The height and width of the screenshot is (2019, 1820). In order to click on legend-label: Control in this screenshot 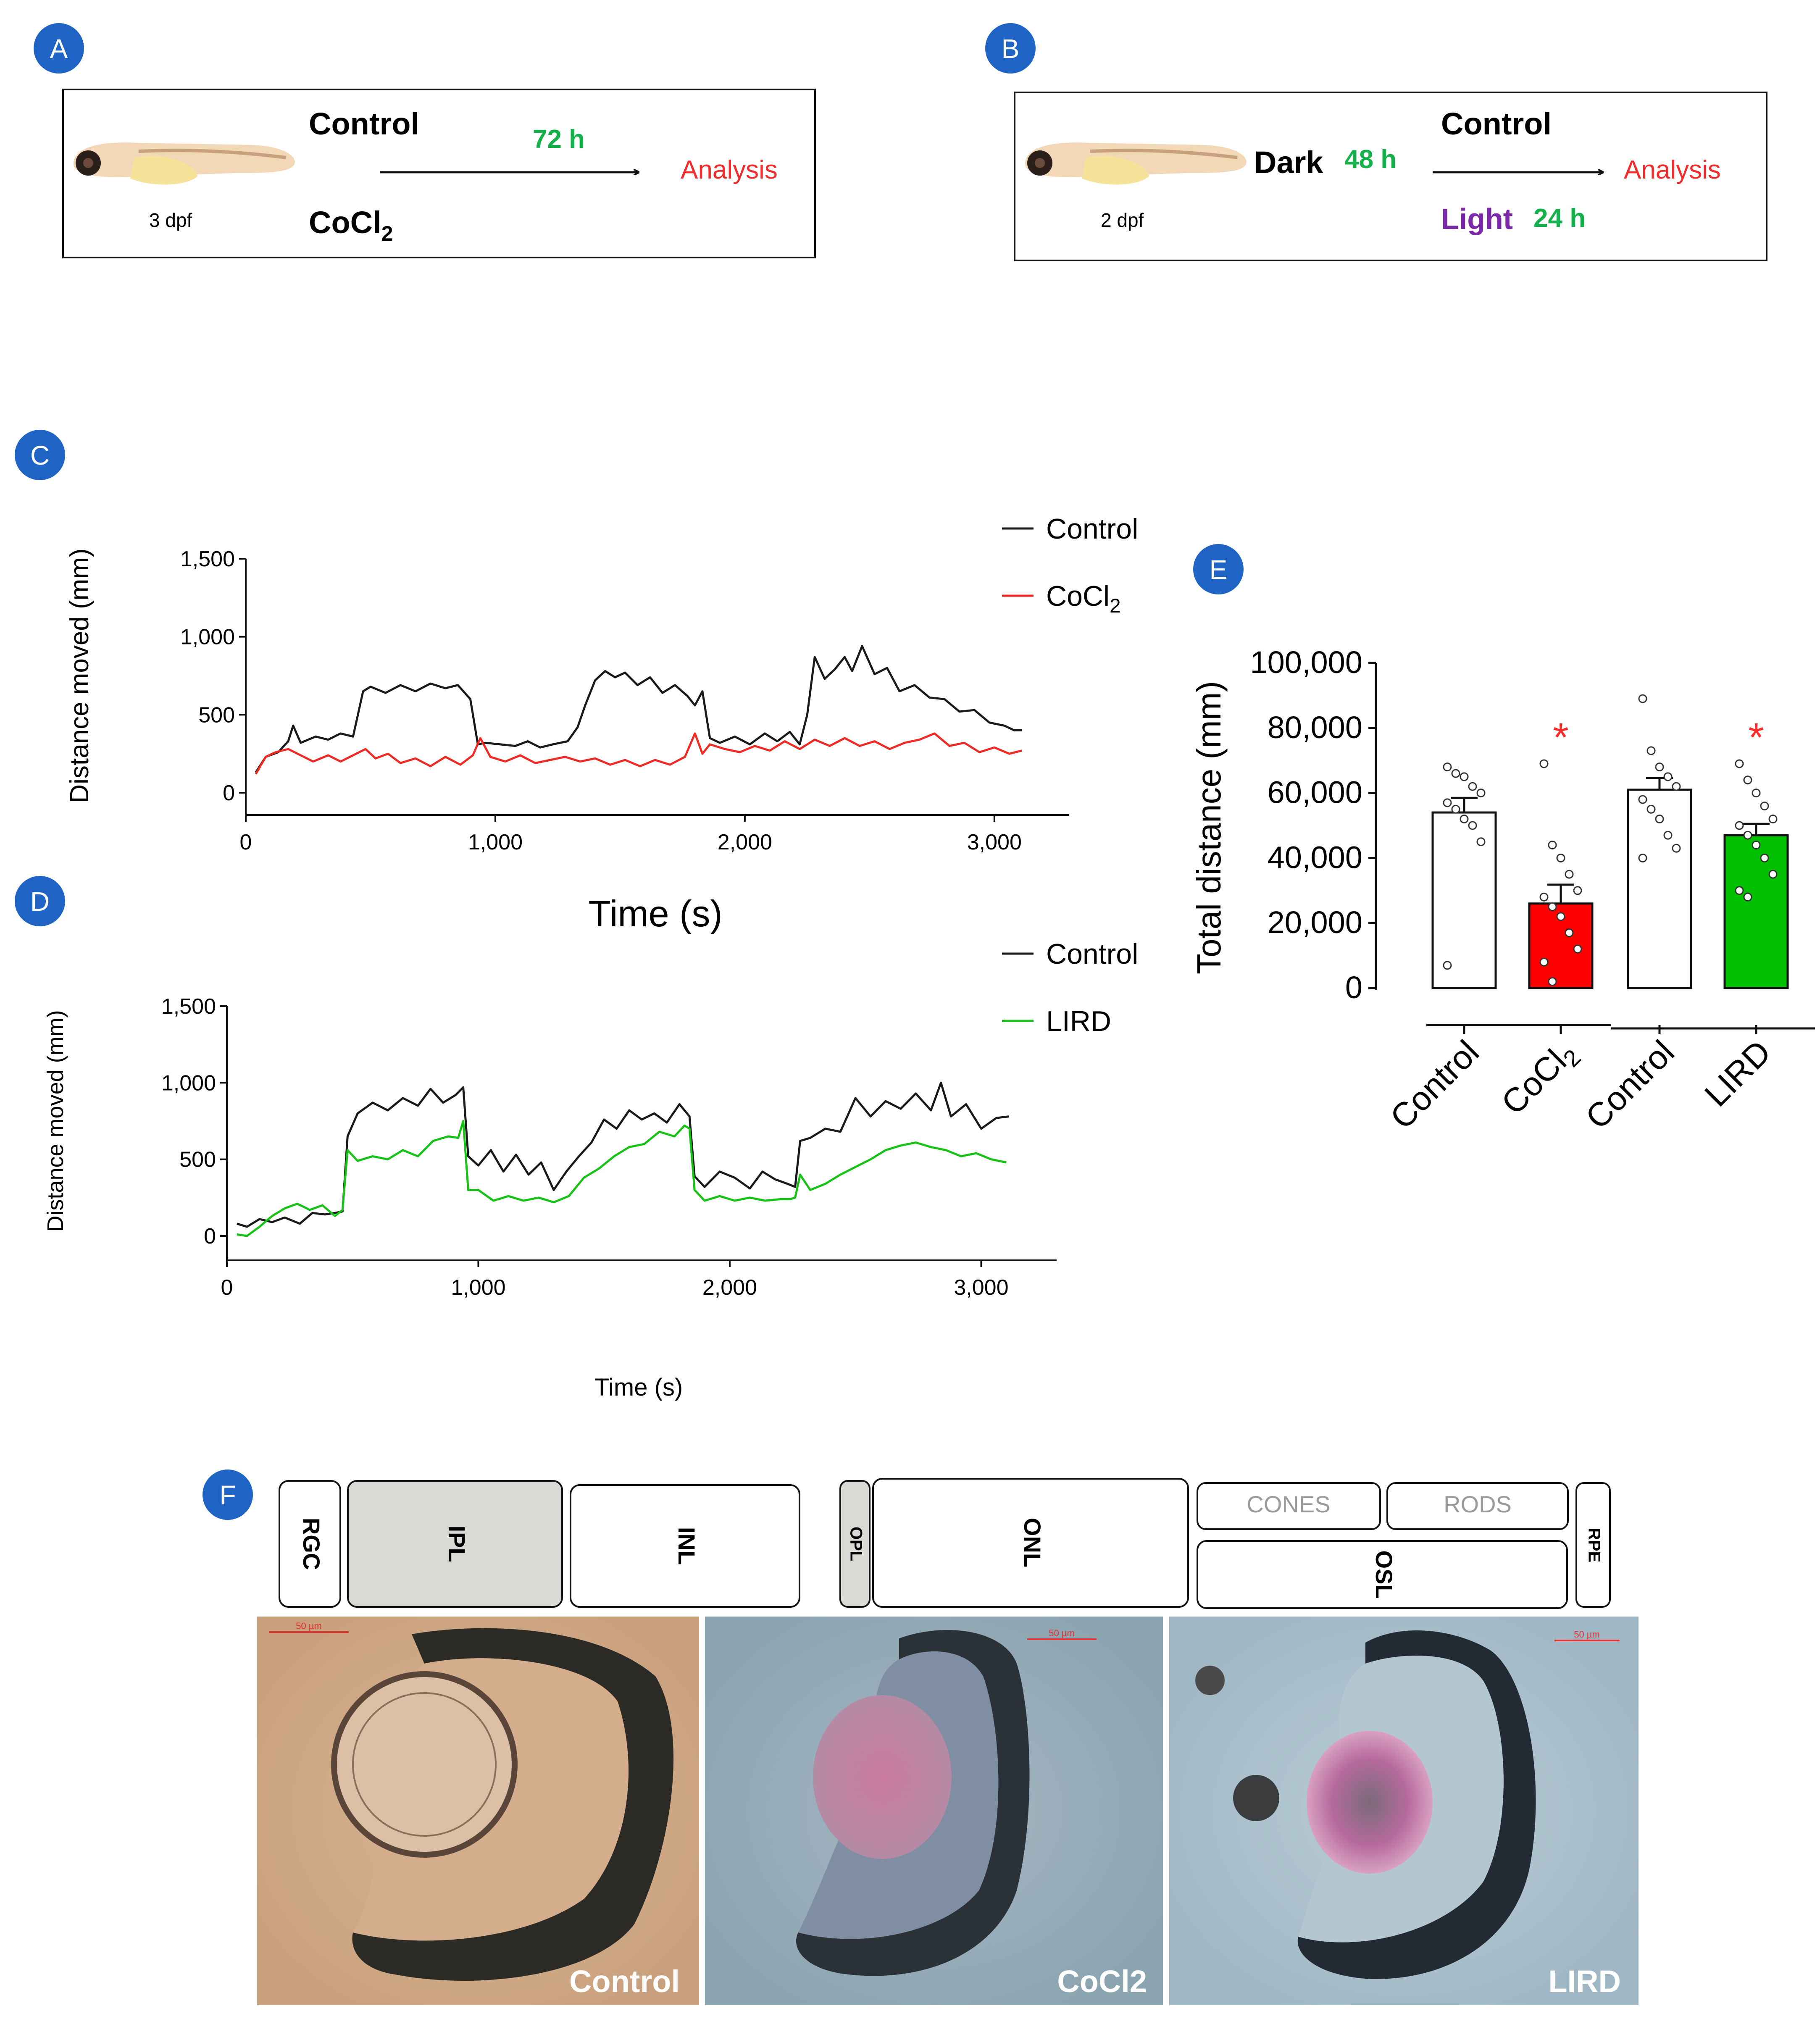, I will do `click(1092, 954)`.